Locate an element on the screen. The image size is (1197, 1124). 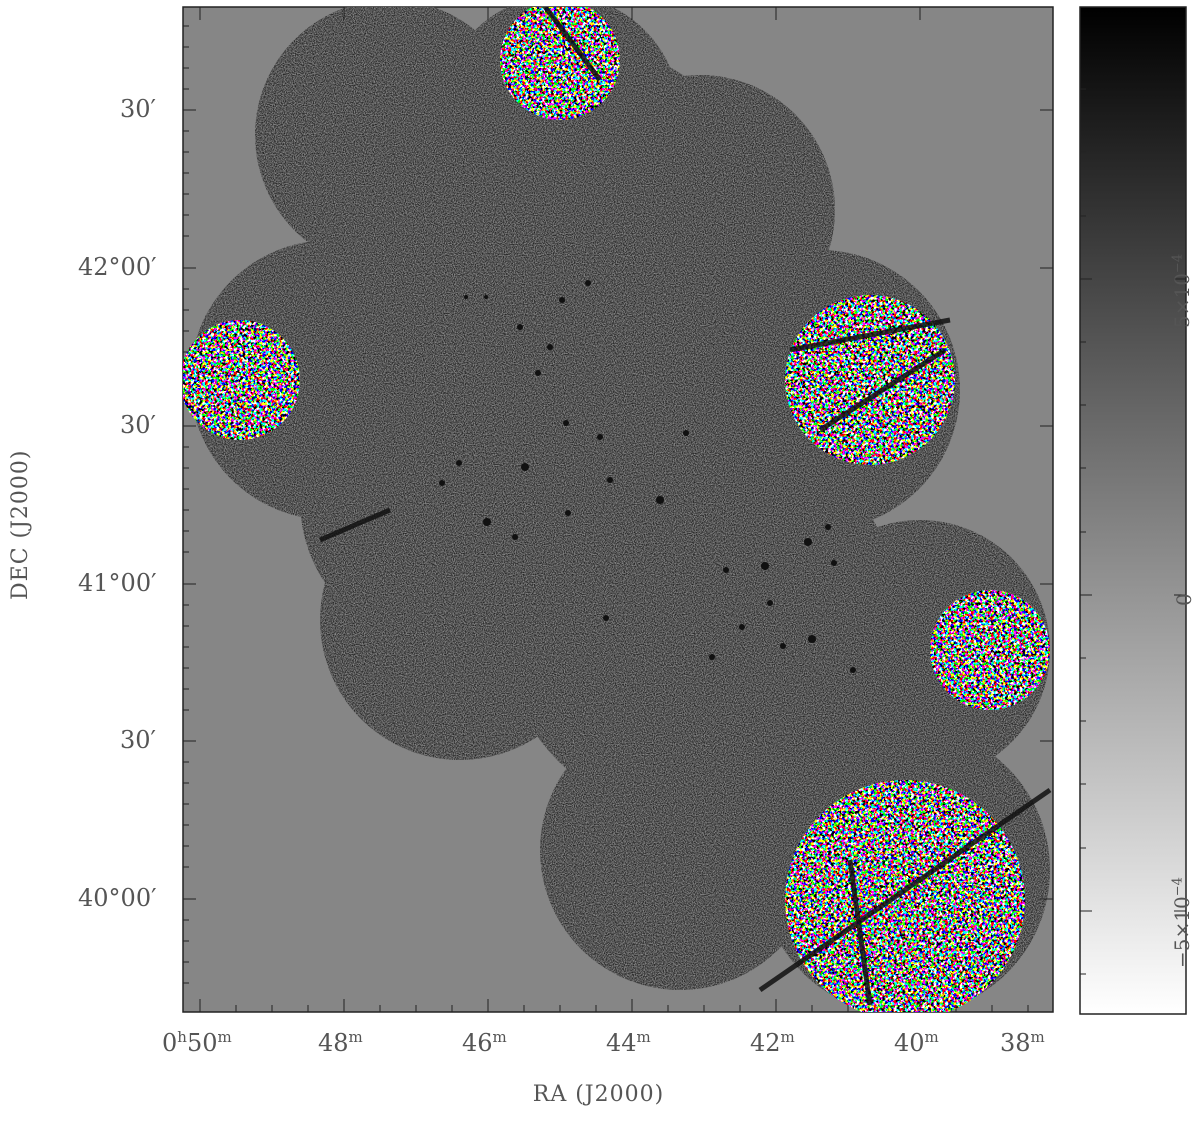
point-sources is located at coordinates (647, 476).